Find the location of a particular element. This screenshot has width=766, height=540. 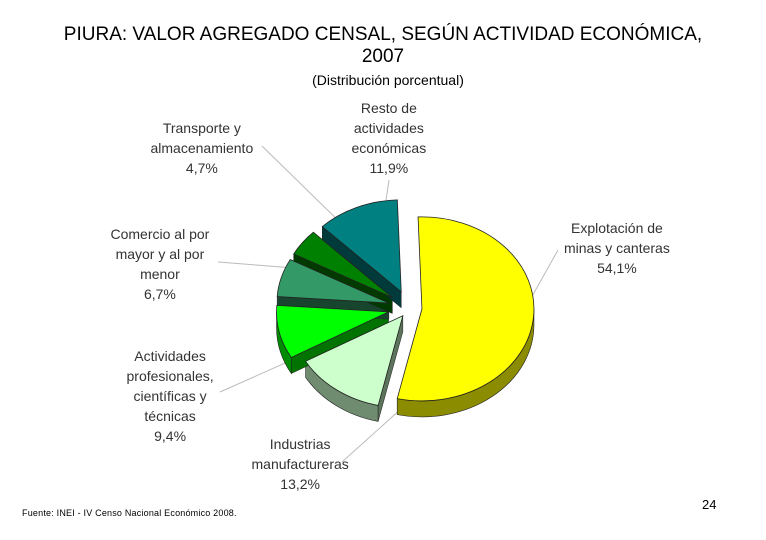

slice-label-mining: Explotación de minas y canteras 54,1% is located at coordinates (617, 248).